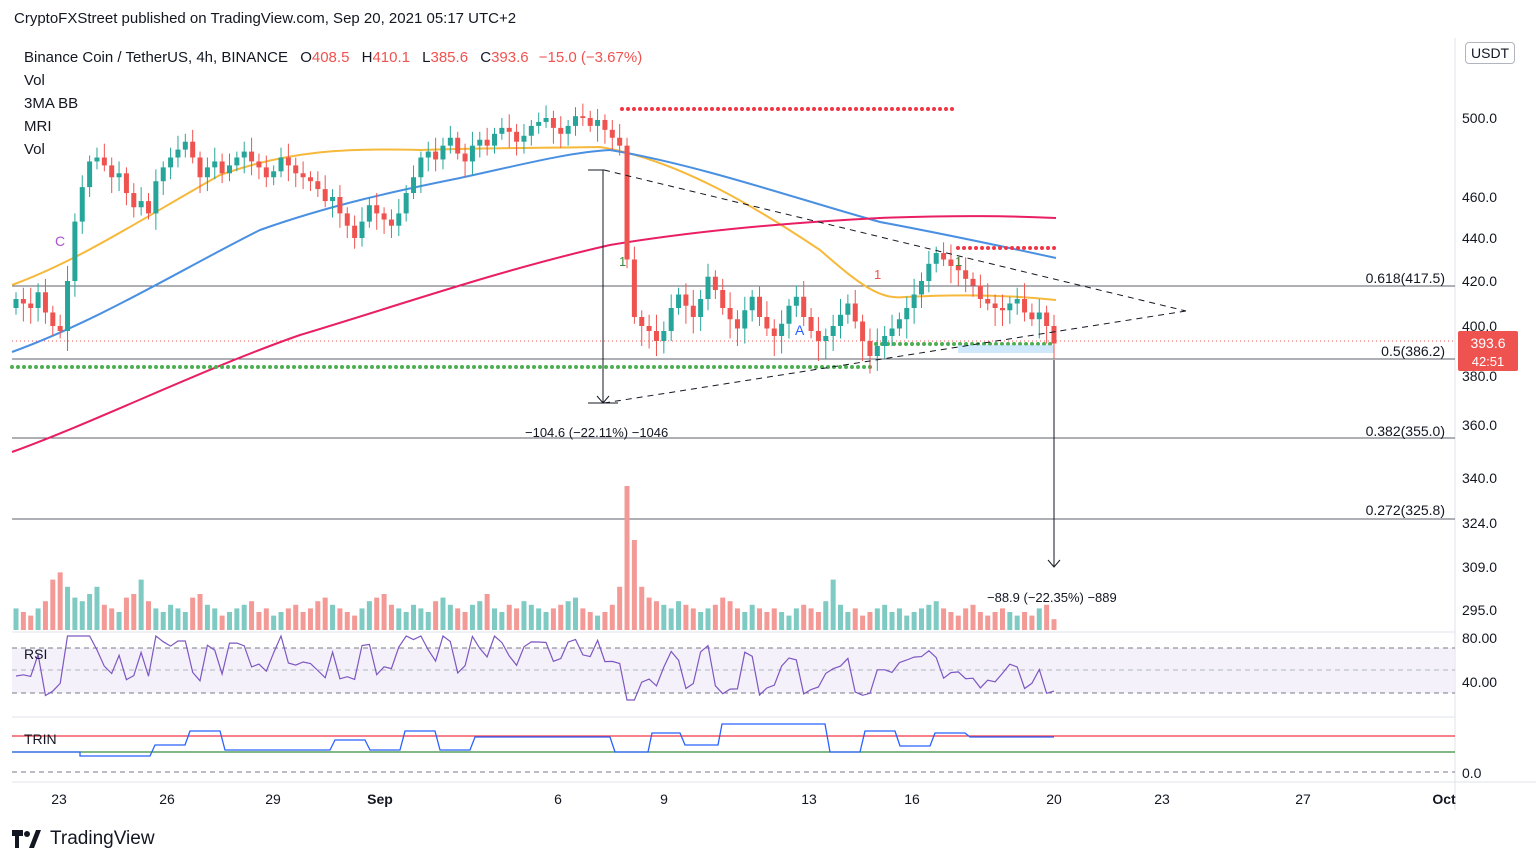  What do you see at coordinates (1479, 197) in the screenshot?
I see `y-tick-label: 460.0` at bounding box center [1479, 197].